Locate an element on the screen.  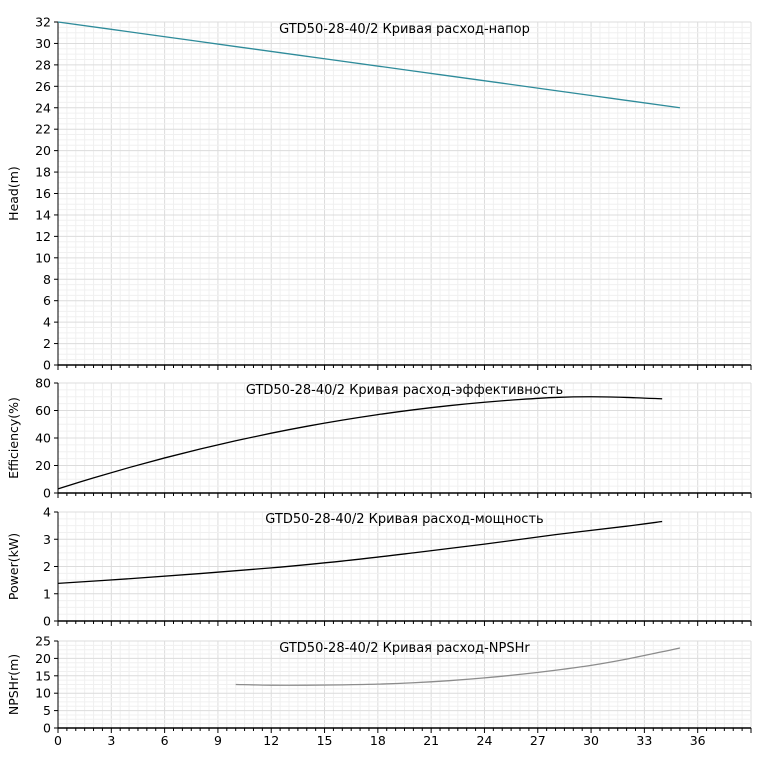
y-axis-title: Power(kW) is located at coordinates (13, 566).